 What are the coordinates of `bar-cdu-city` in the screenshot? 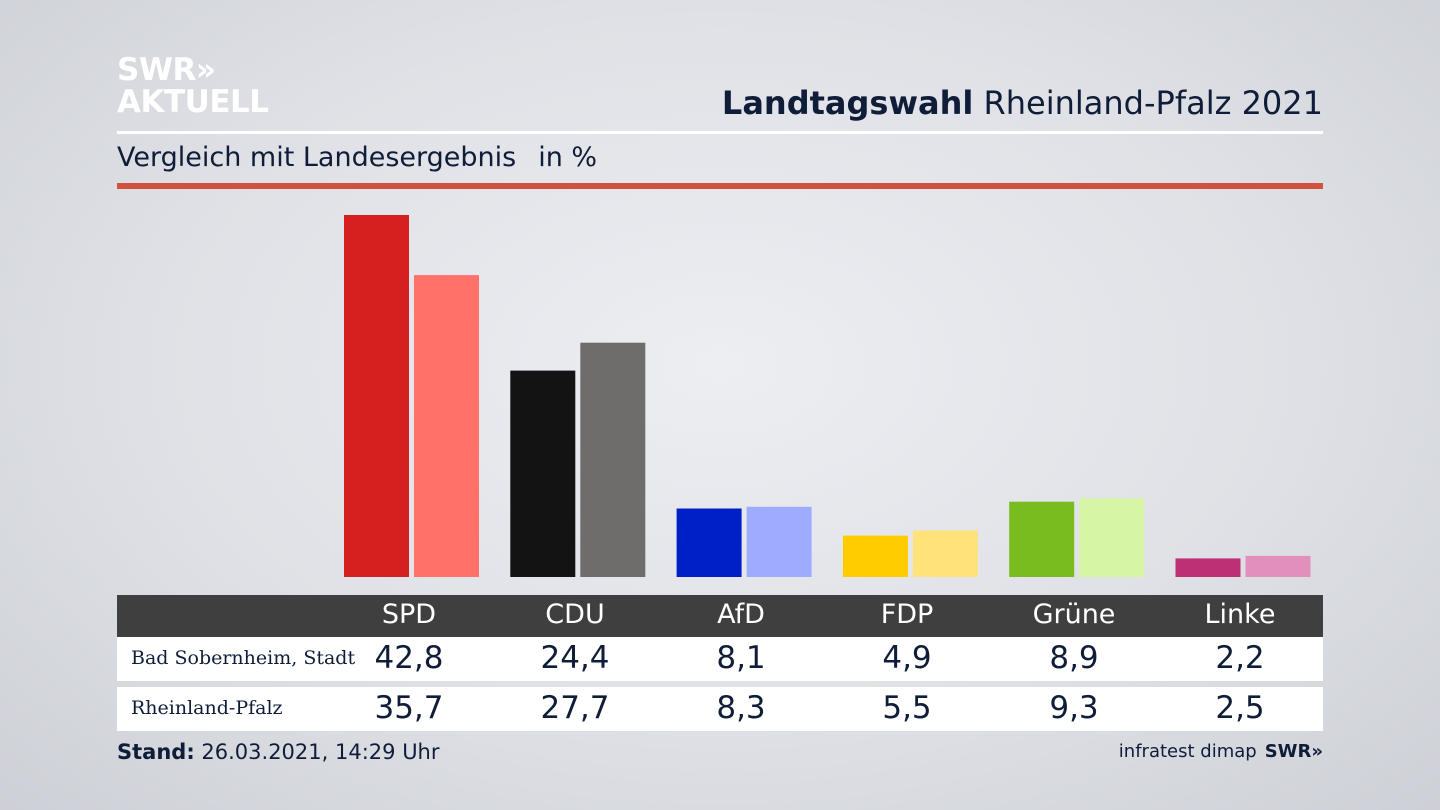 It's located at (543, 473).